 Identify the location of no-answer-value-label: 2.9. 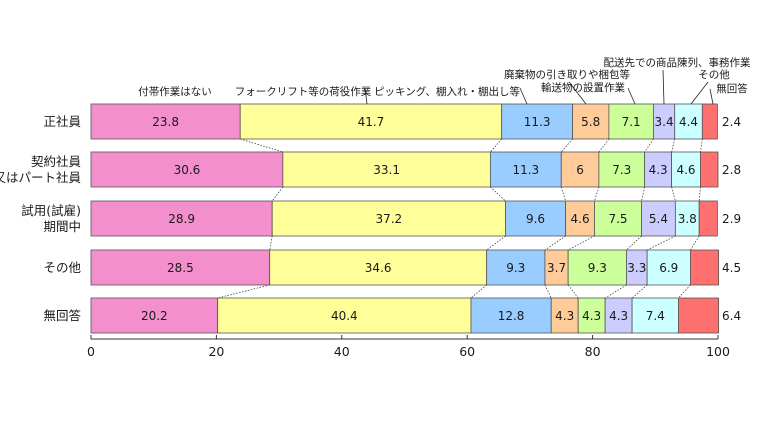
(731, 219).